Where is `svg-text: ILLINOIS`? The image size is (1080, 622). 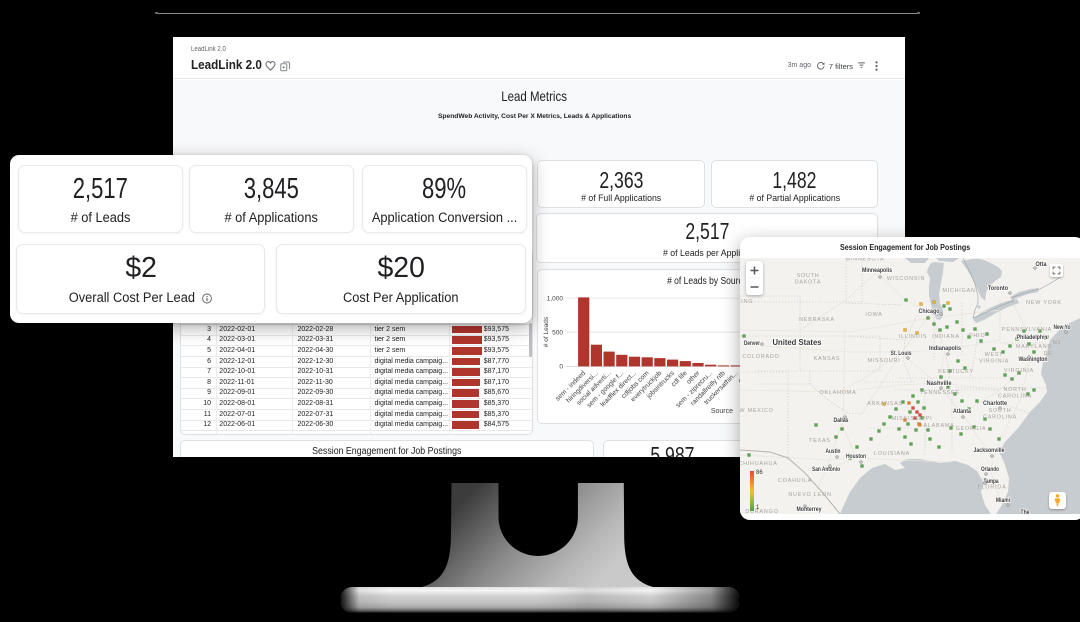 svg-text: ILLINOIS is located at coordinates (913, 337).